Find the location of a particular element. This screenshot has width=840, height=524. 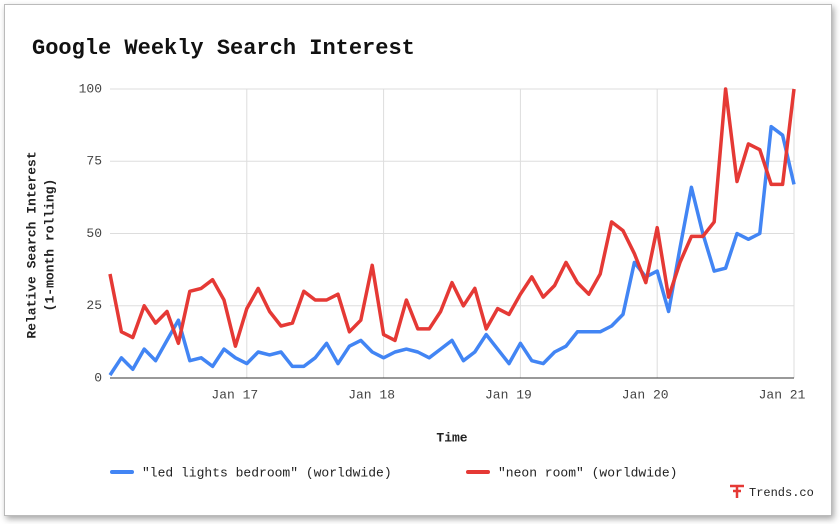

y-tick-label: 50 is located at coordinates (94, 233).